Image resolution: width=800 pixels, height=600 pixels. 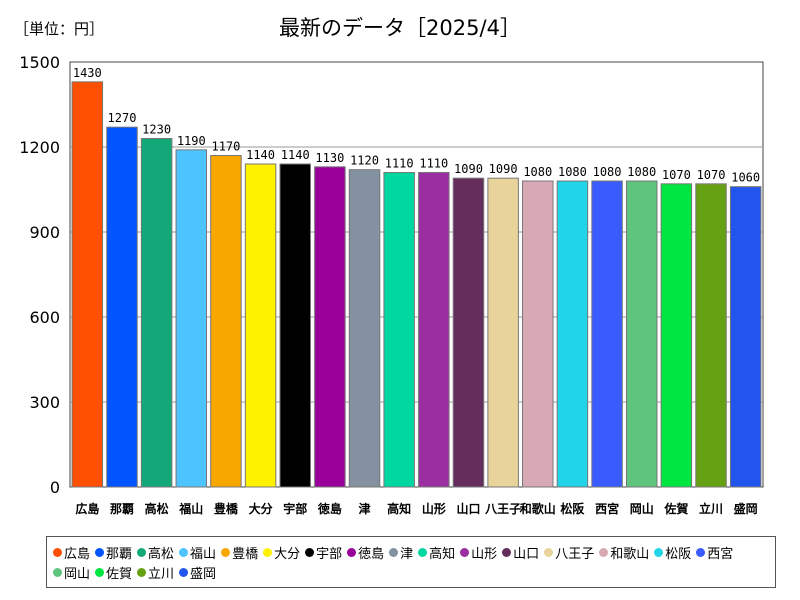 I want to click on legend-item: 山口, so click(x=520, y=552).